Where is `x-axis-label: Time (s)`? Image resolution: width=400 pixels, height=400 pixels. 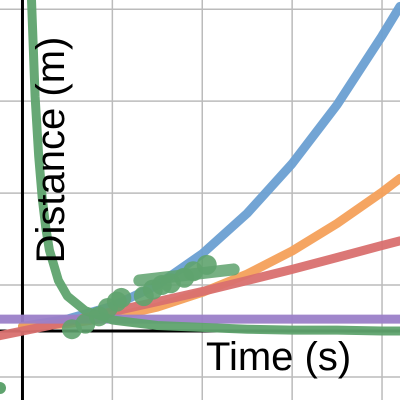 x-axis-label: Time (s) is located at coordinates (278, 357).